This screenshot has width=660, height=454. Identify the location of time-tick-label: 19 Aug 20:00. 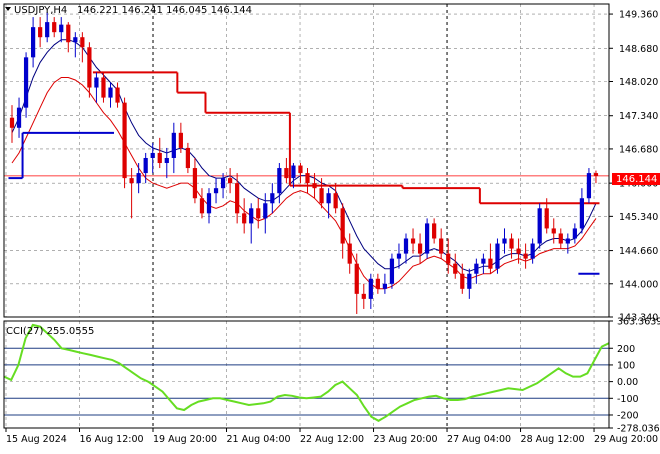
(185, 439).